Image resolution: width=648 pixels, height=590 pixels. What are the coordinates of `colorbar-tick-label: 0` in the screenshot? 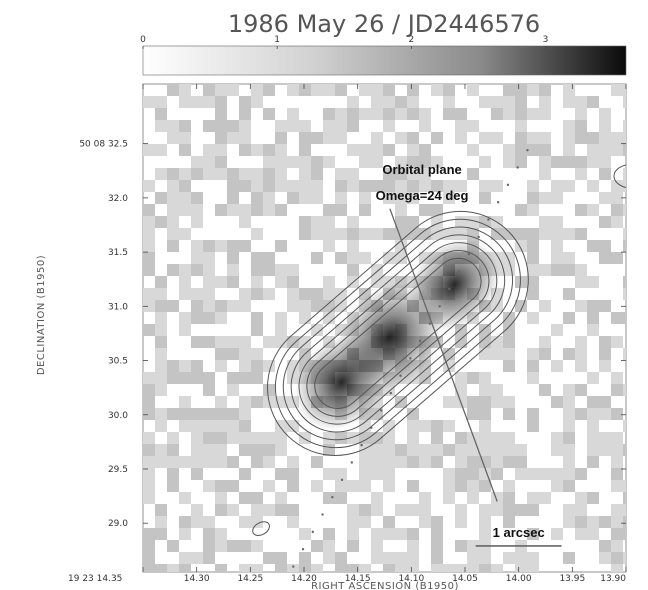 It's located at (143, 40).